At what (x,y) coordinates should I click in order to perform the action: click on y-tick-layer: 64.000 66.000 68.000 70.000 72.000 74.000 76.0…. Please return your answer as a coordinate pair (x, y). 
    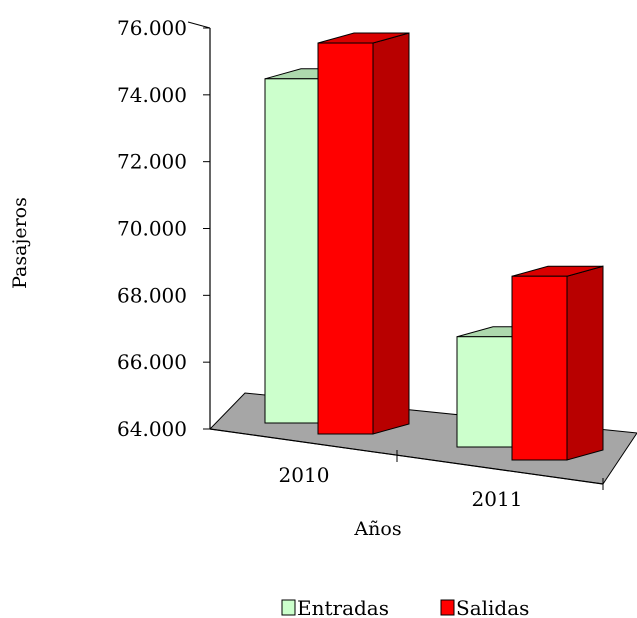
    Looking at the image, I should click on (163, 228).